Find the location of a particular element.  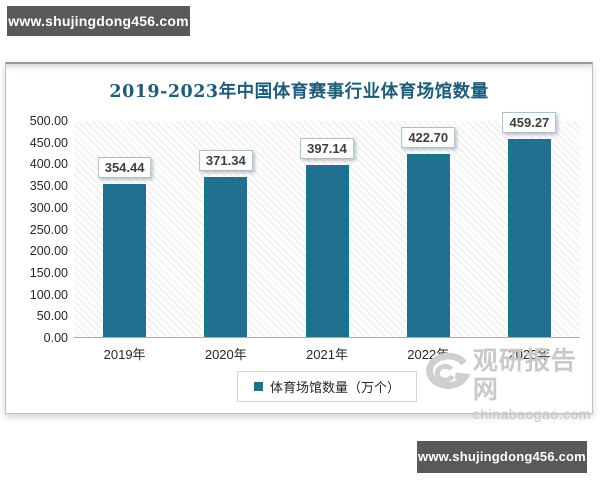

y-axis-tick-label: 50.00 is located at coordinates (52, 316).